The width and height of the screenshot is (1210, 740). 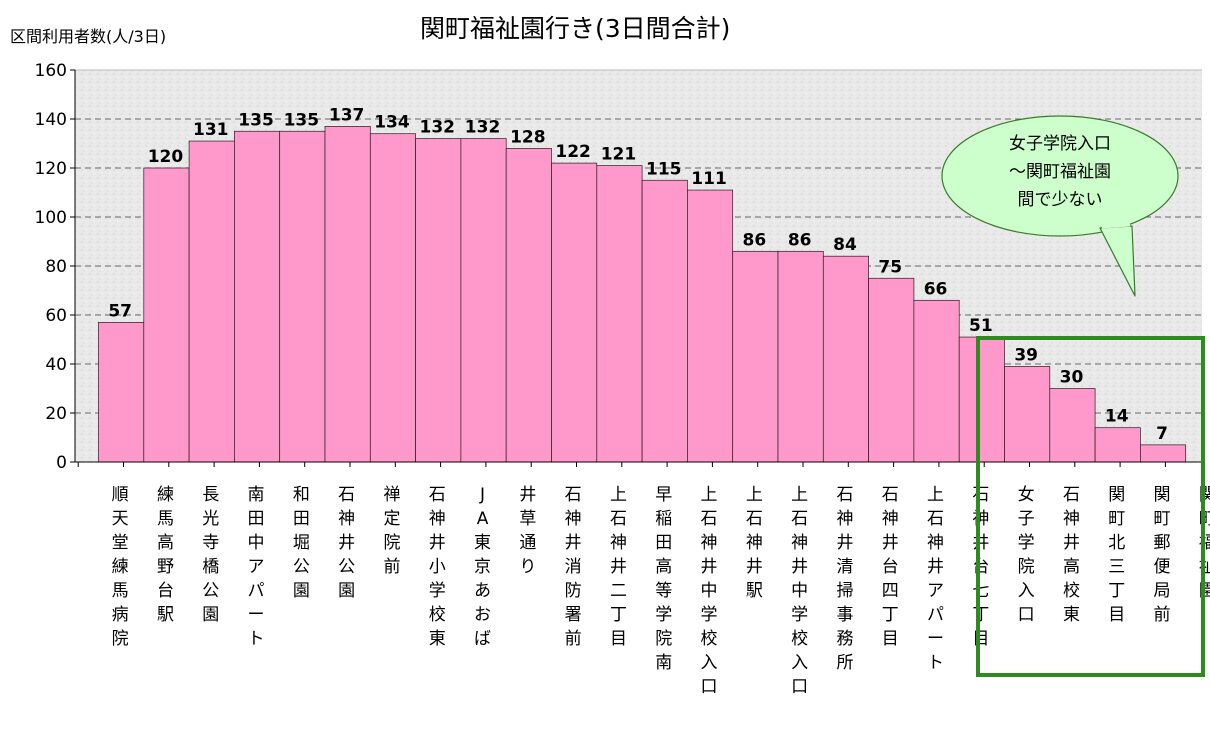 What do you see at coordinates (51, 120) in the screenshot?
I see `y-tick-label: 140` at bounding box center [51, 120].